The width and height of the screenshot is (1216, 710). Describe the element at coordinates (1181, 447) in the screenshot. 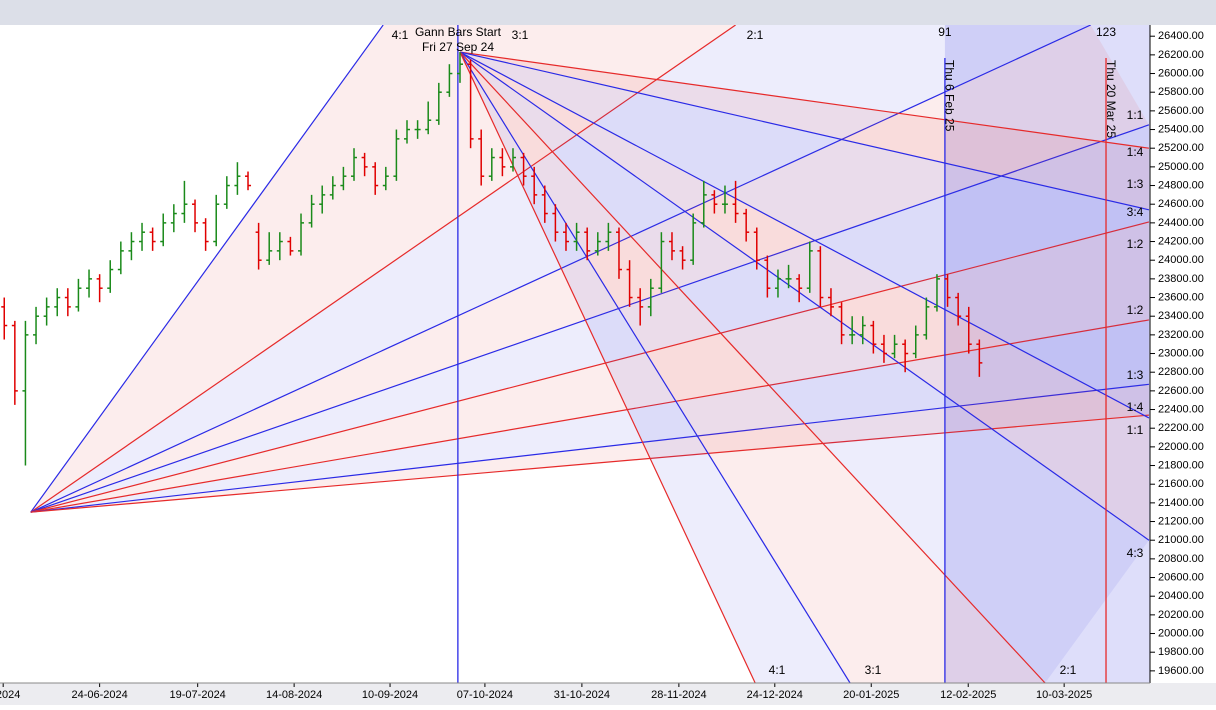

I see `y-tick-label: 22000.00` at that location.